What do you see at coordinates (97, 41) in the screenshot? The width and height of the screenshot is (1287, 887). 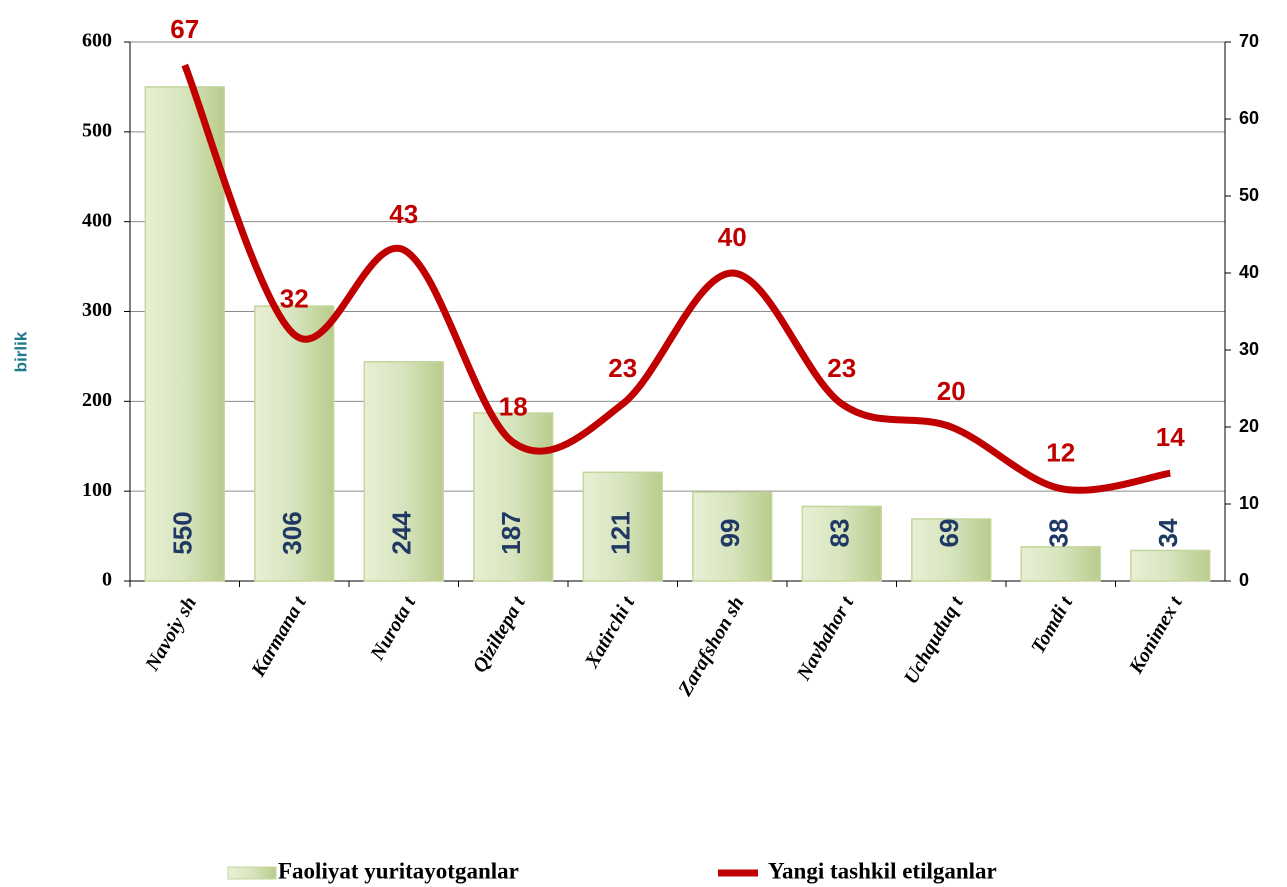 I see `y-tick-label: 600` at bounding box center [97, 41].